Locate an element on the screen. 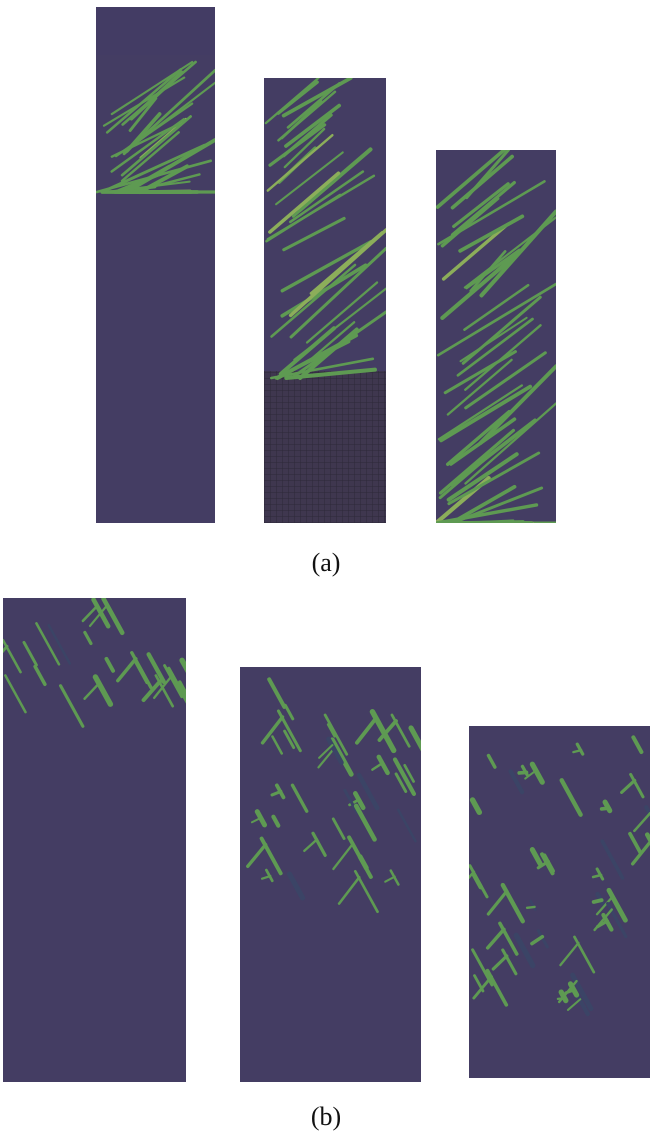  caption-a: (a) is located at coordinates (326, 562).